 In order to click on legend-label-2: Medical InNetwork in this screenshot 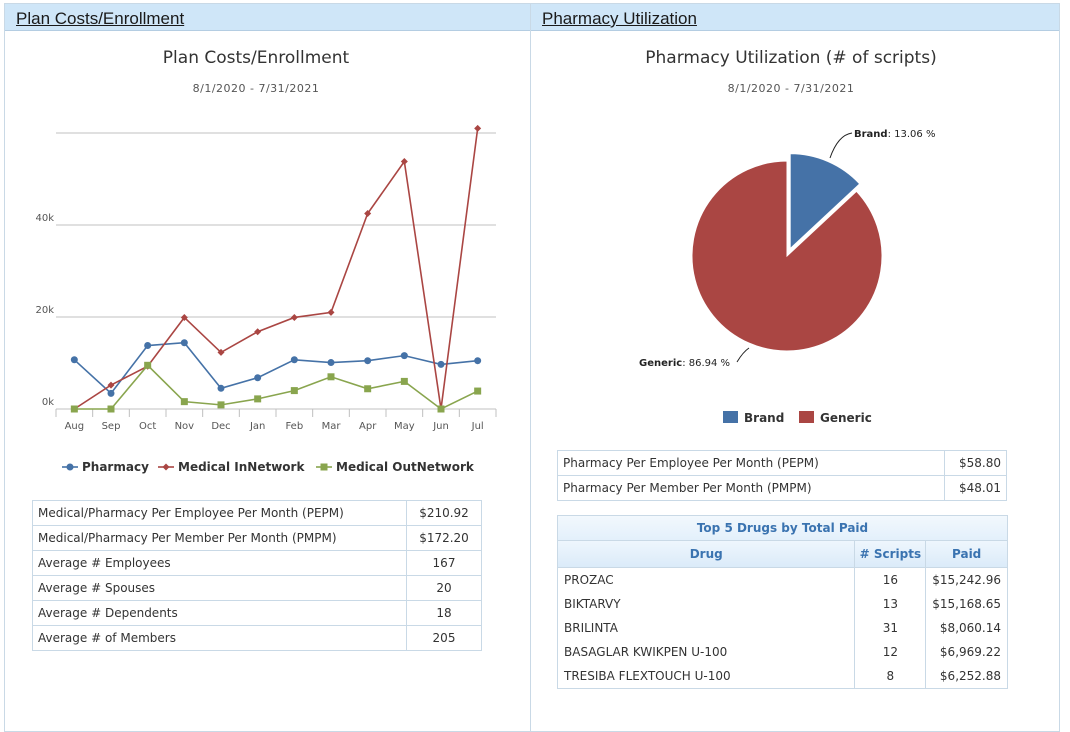, I will do `click(241, 467)`.